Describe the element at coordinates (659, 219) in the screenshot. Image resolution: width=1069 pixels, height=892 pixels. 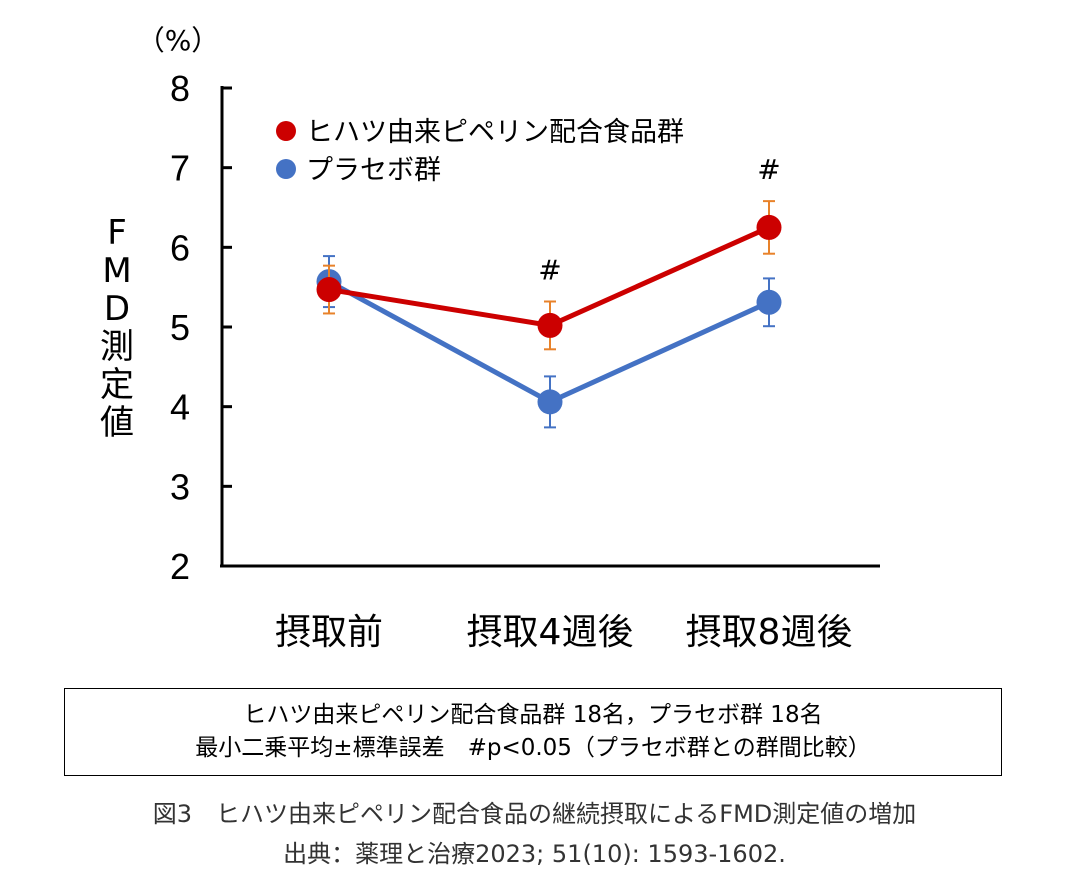
I see `annotations: ##` at that location.